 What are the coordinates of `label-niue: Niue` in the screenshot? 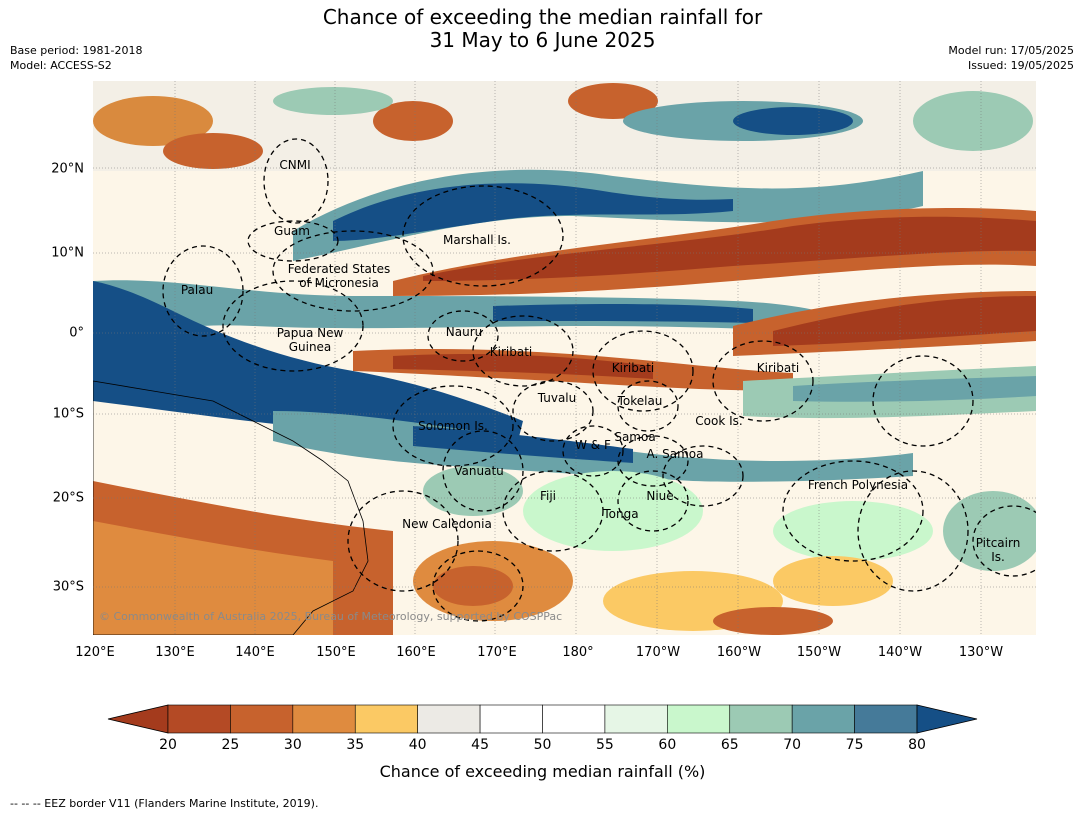 It's located at (660, 496).